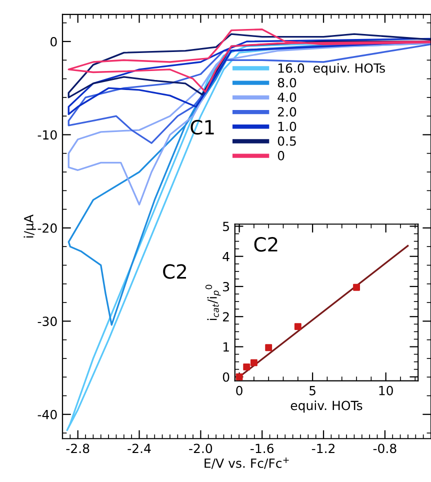  I want to click on x-tick-label: 0, so click(239, 391).